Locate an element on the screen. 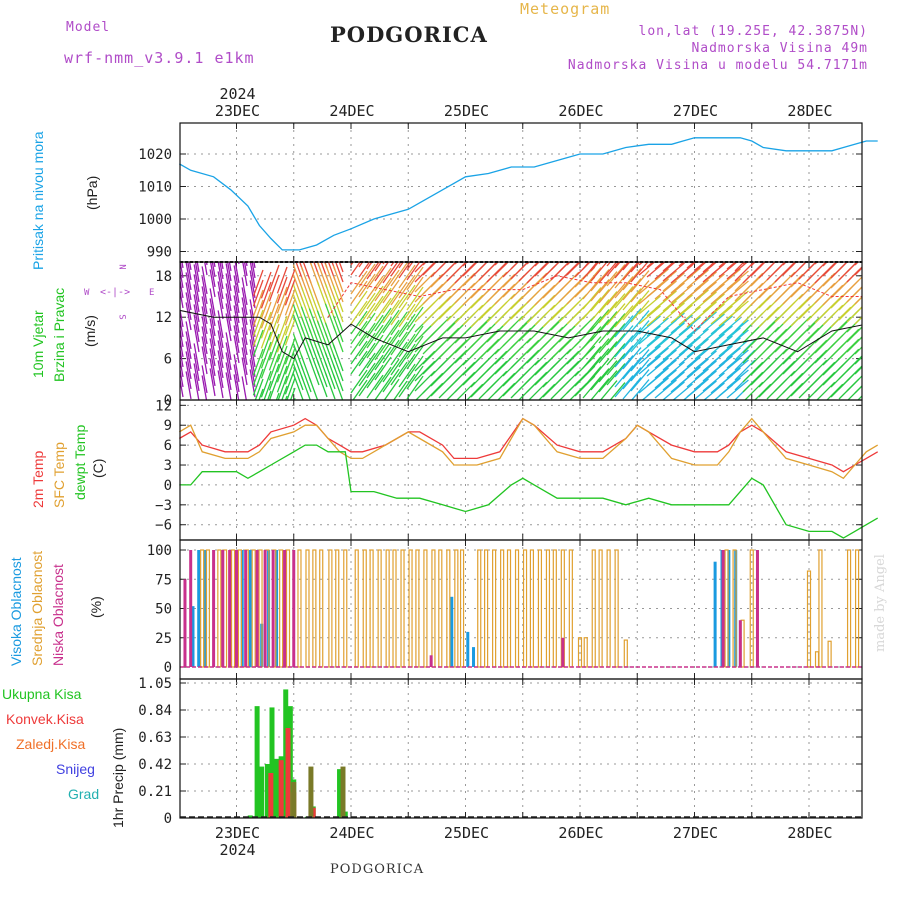  cloud-low-bar is located at coordinates (757, 608).